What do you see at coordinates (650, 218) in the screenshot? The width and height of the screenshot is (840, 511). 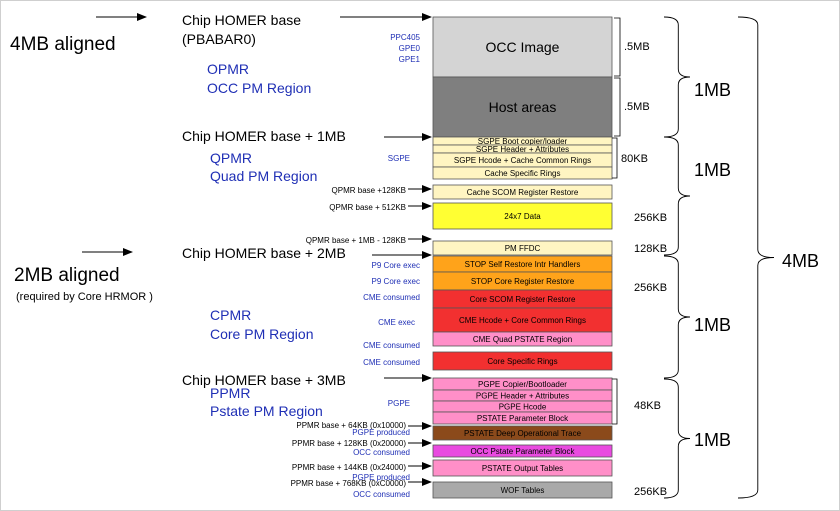 I see `size-label-size-256kb-a: 256KB` at bounding box center [650, 218].